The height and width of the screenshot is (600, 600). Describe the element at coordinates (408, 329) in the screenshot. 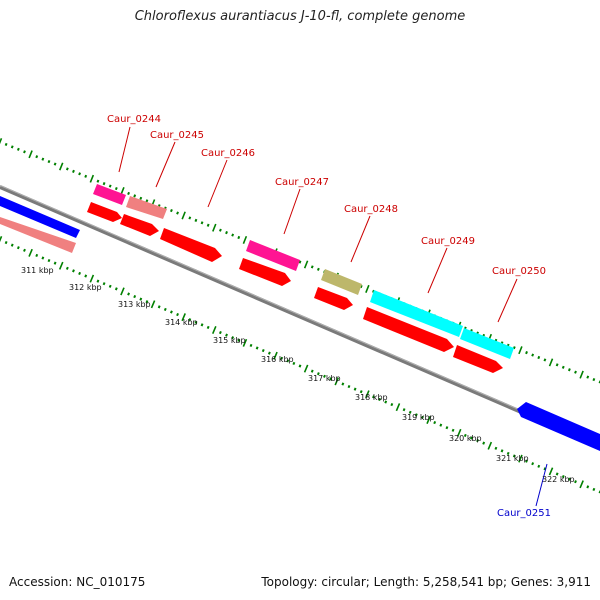

I see `feature-red-e` at that location.